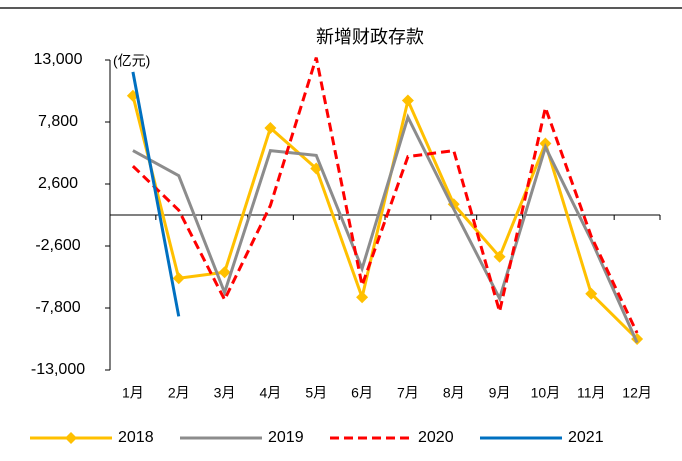  I want to click on y-tick-label: 2,600, so click(58, 183).